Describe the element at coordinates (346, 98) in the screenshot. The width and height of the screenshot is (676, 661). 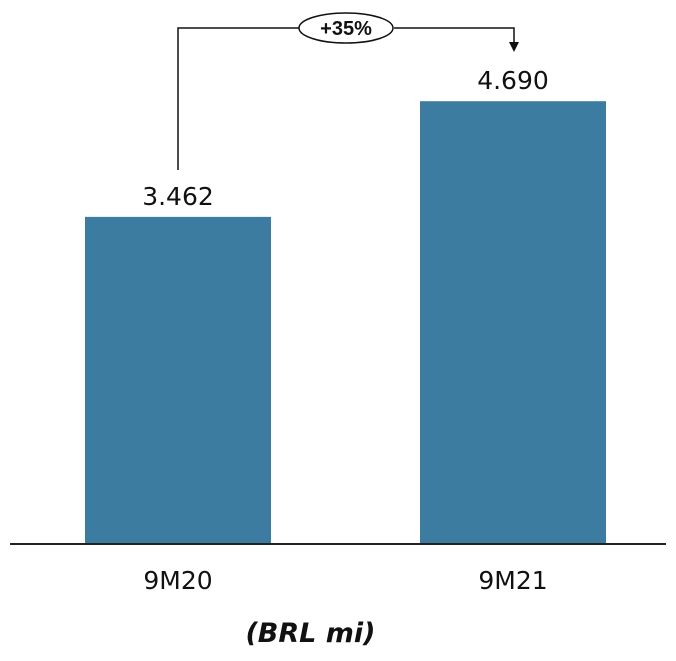
I see `growth-connector` at that location.